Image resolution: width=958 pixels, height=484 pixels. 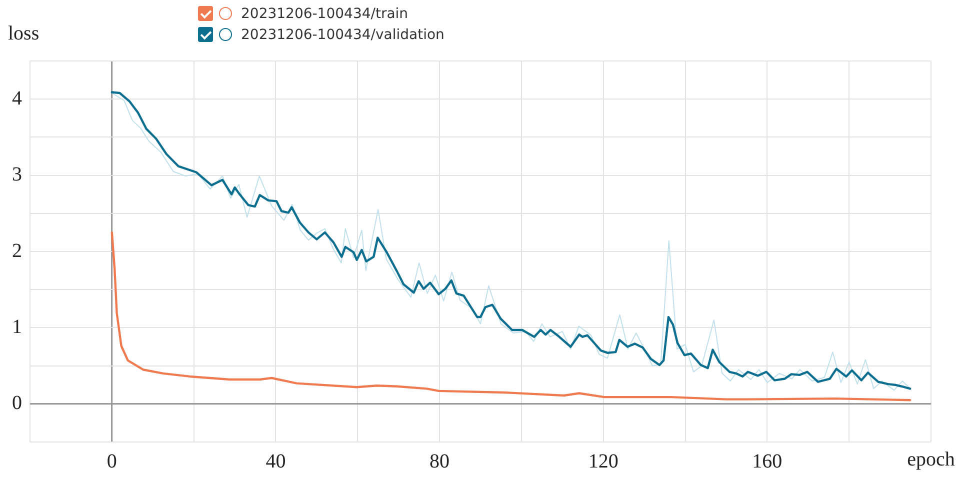 What do you see at coordinates (17, 403) in the screenshot?
I see `y-tick-label: 0` at bounding box center [17, 403].